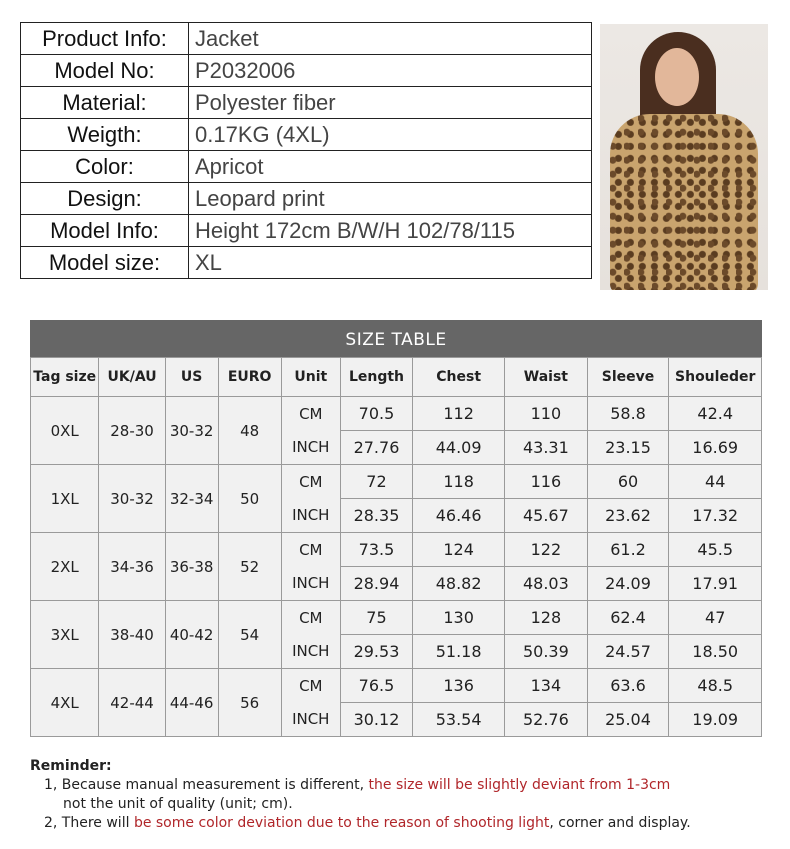  I want to click on measure-inch: 18.50, so click(715, 651).